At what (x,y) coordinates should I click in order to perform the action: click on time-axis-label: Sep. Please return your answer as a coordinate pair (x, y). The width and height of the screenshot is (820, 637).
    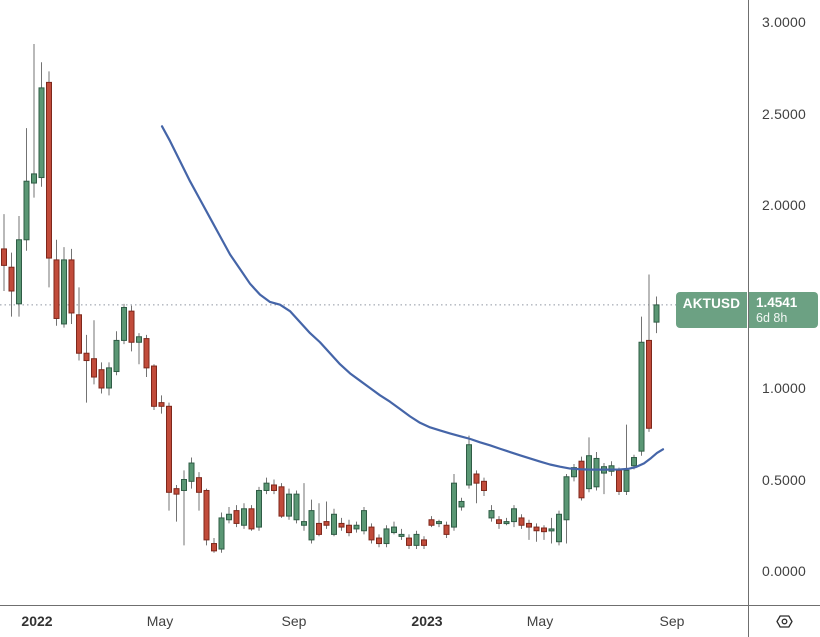
    Looking at the image, I should click on (672, 621).